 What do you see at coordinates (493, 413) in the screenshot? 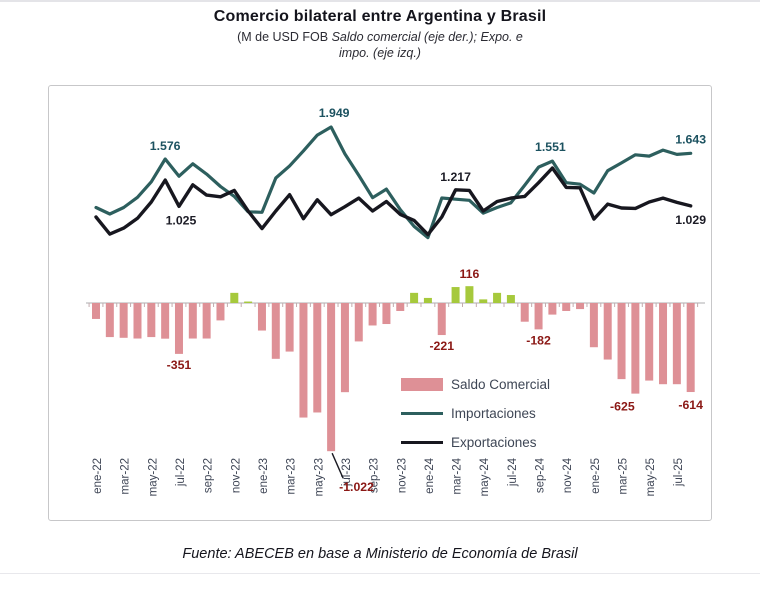
I see `legend-label-importaciones: Importaciones` at bounding box center [493, 413].